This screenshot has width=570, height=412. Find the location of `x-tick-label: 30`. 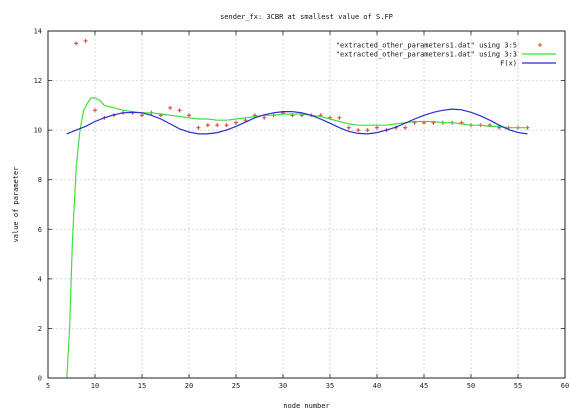

x-tick-label: 30 is located at coordinates (283, 386).